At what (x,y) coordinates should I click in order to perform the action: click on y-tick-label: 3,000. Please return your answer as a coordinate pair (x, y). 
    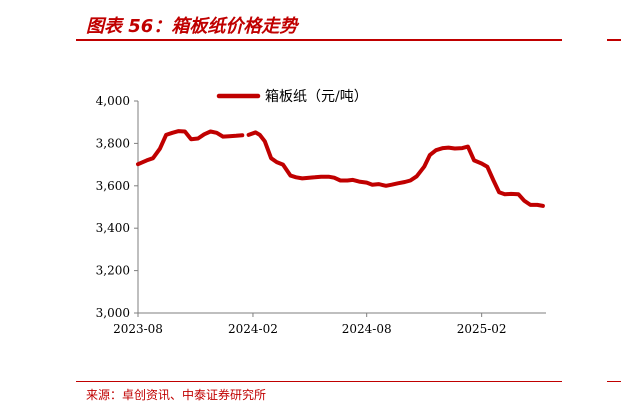
    Looking at the image, I should click on (113, 313).